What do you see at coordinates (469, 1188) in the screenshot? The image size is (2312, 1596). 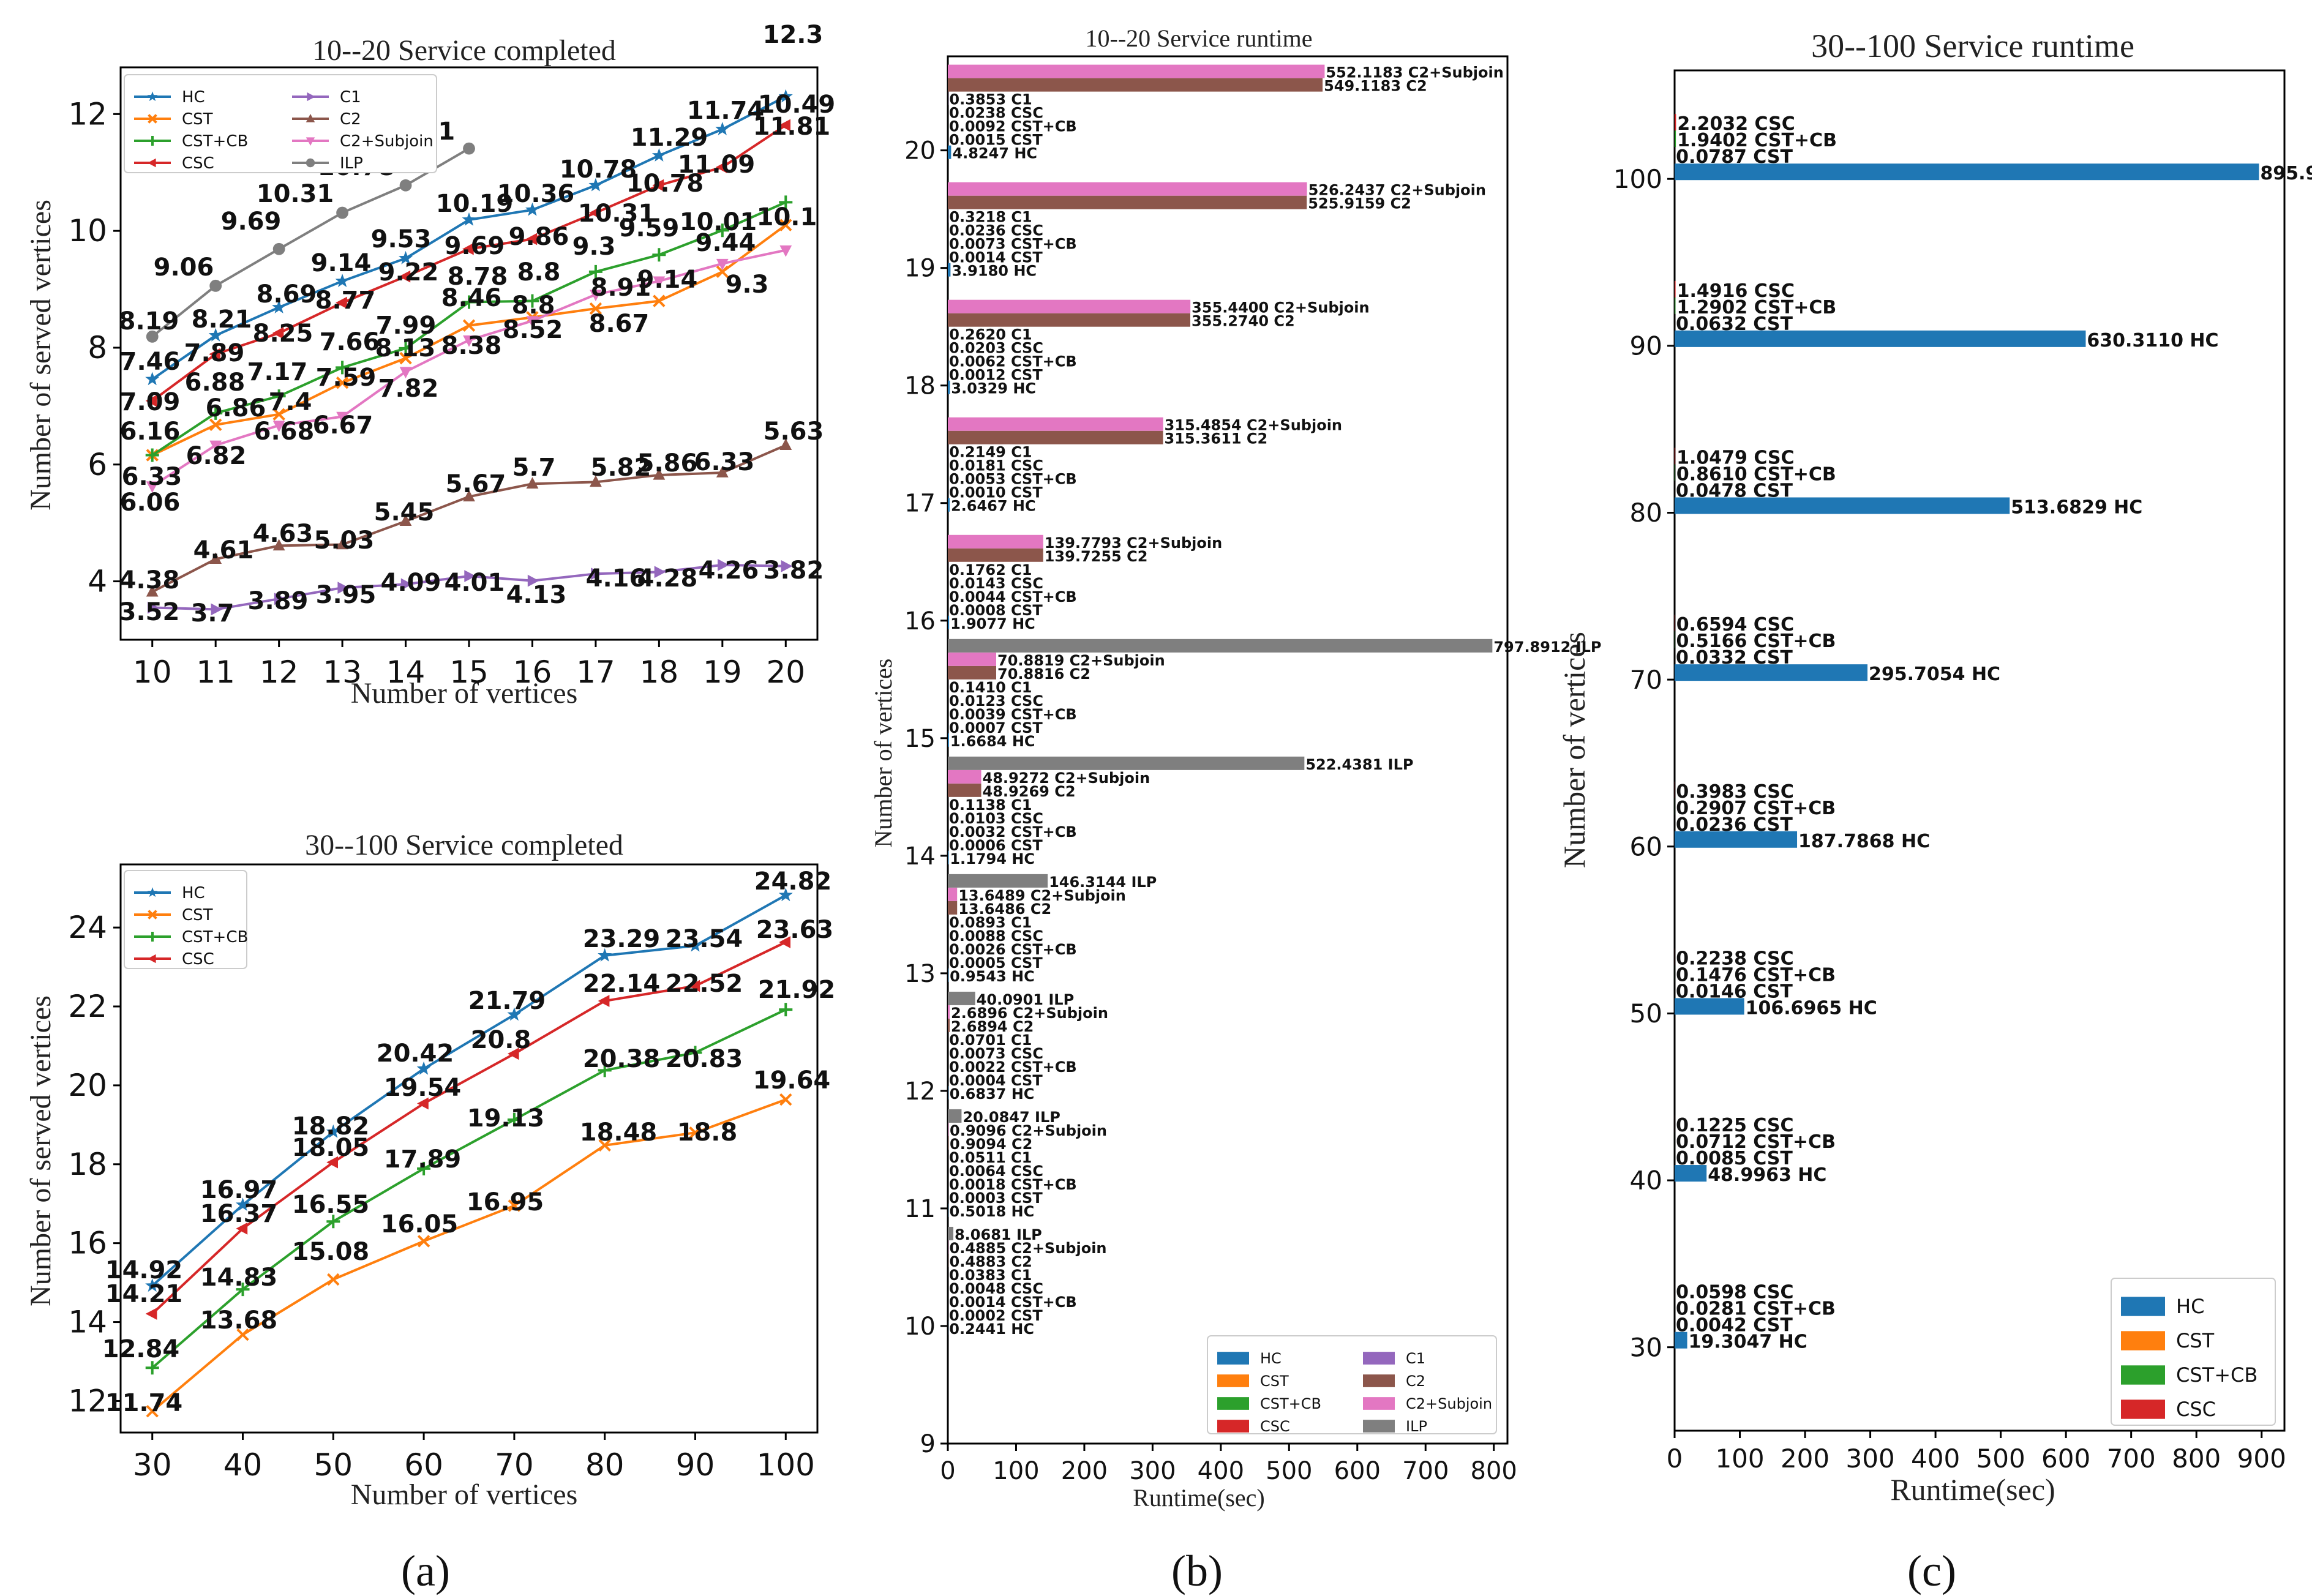 I see `series-line-cst-plus-cb` at bounding box center [469, 1188].